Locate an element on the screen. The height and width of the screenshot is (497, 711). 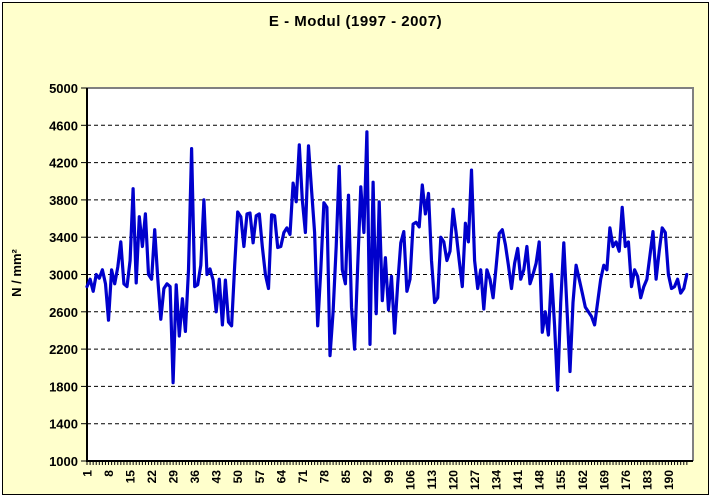
x-tick-label: 134 is located at coordinates (497, 480).